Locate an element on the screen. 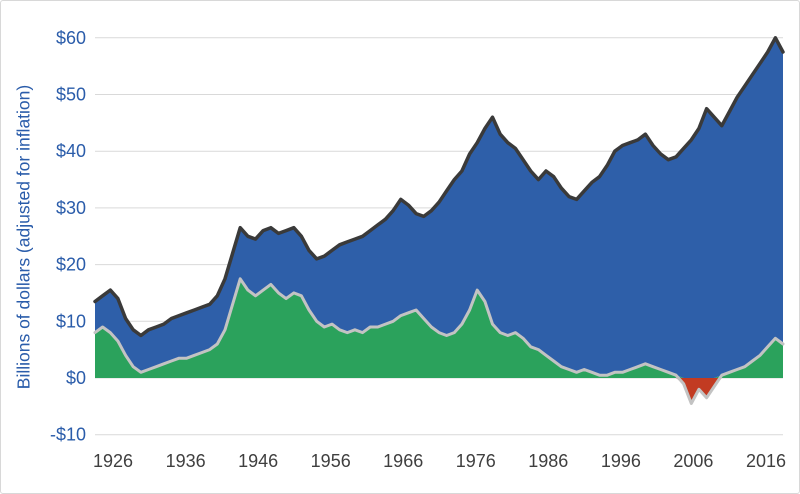  y-tick-label: $60 is located at coordinates (71, 38).